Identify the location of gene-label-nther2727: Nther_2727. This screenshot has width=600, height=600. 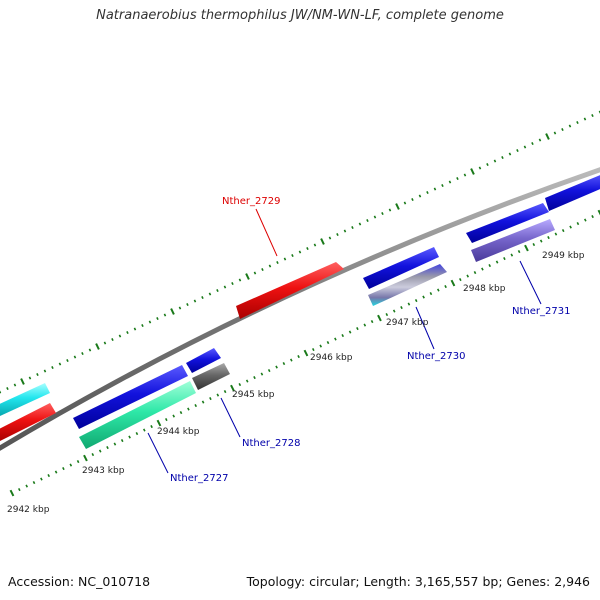
(199, 478).